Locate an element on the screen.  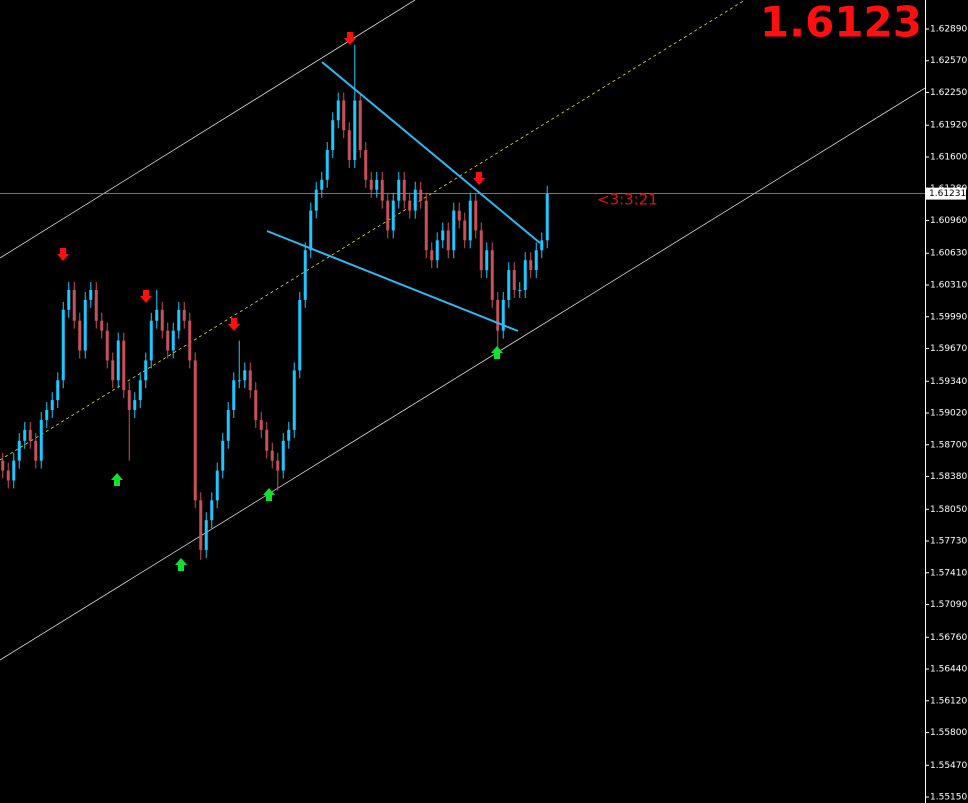
y-tick-label: 1.58380 is located at coordinates (948, 477).